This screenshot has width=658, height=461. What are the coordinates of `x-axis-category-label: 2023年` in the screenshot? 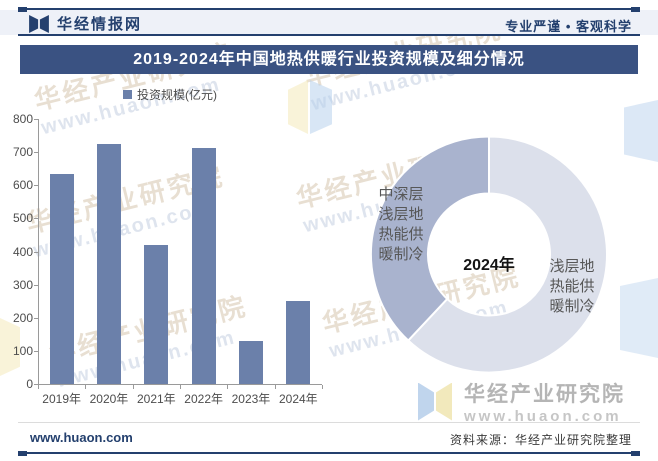 It's located at (251, 399).